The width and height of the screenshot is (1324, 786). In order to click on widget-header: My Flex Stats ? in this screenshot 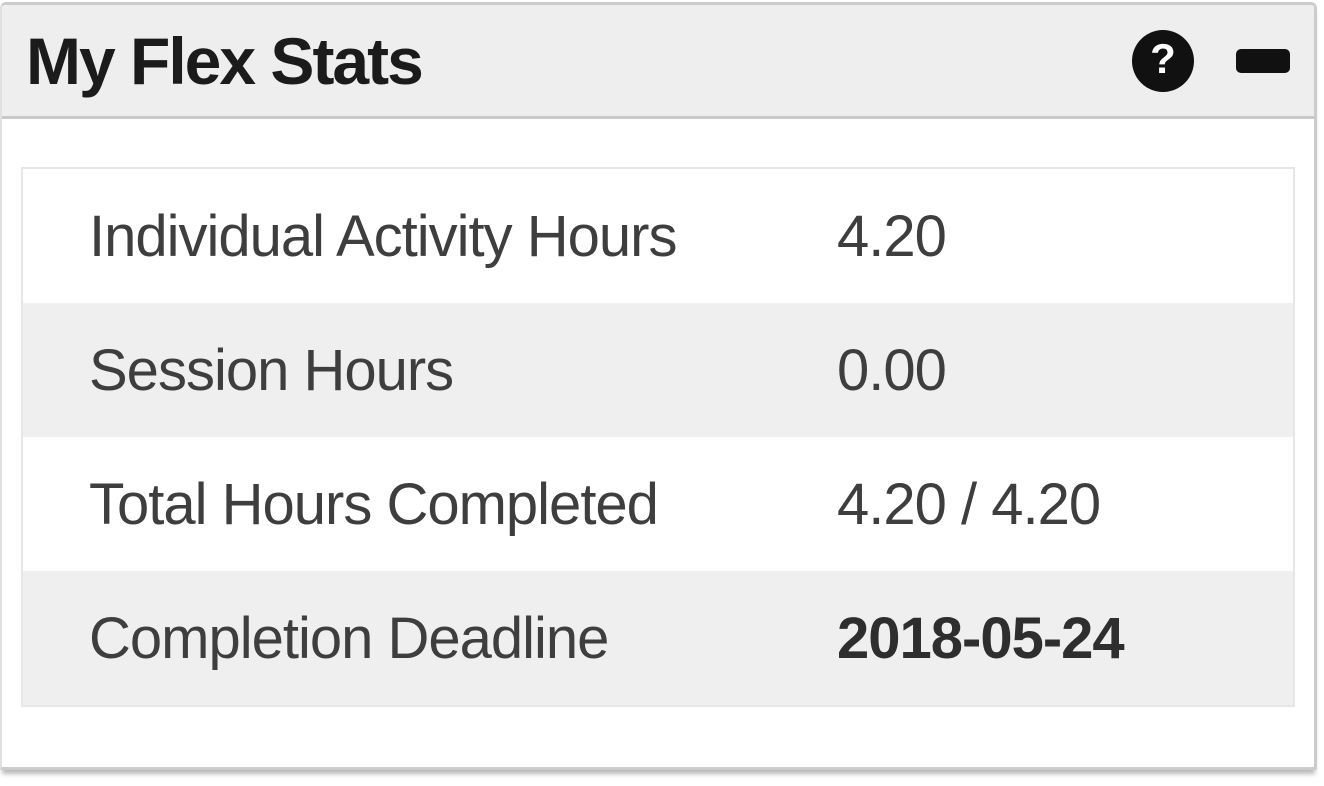, I will do `click(658, 62)`.